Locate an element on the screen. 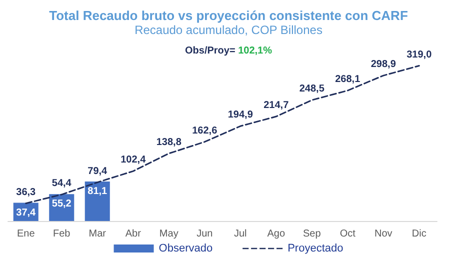 Image resolution: width=457 pixels, height=261 pixels. x-tick-label: Jun is located at coordinates (204, 234).